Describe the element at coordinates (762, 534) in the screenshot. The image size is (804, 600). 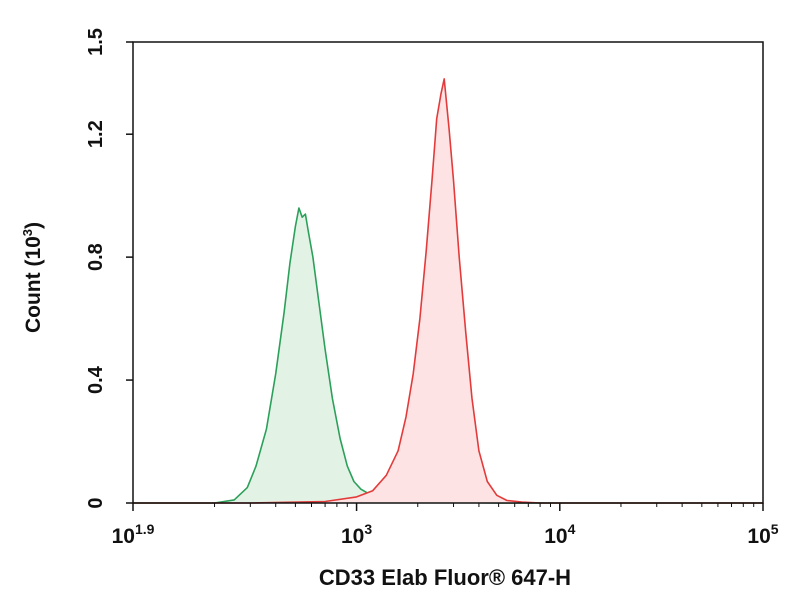
I see `x-tick-label: 10⁵` at that location.